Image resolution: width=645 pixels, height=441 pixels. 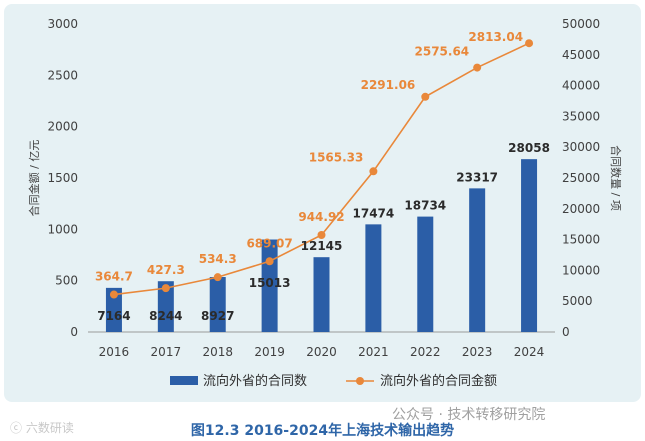 What do you see at coordinates (336, 157) in the screenshot?
I see `line-data-label: 1565.33` at bounding box center [336, 157].